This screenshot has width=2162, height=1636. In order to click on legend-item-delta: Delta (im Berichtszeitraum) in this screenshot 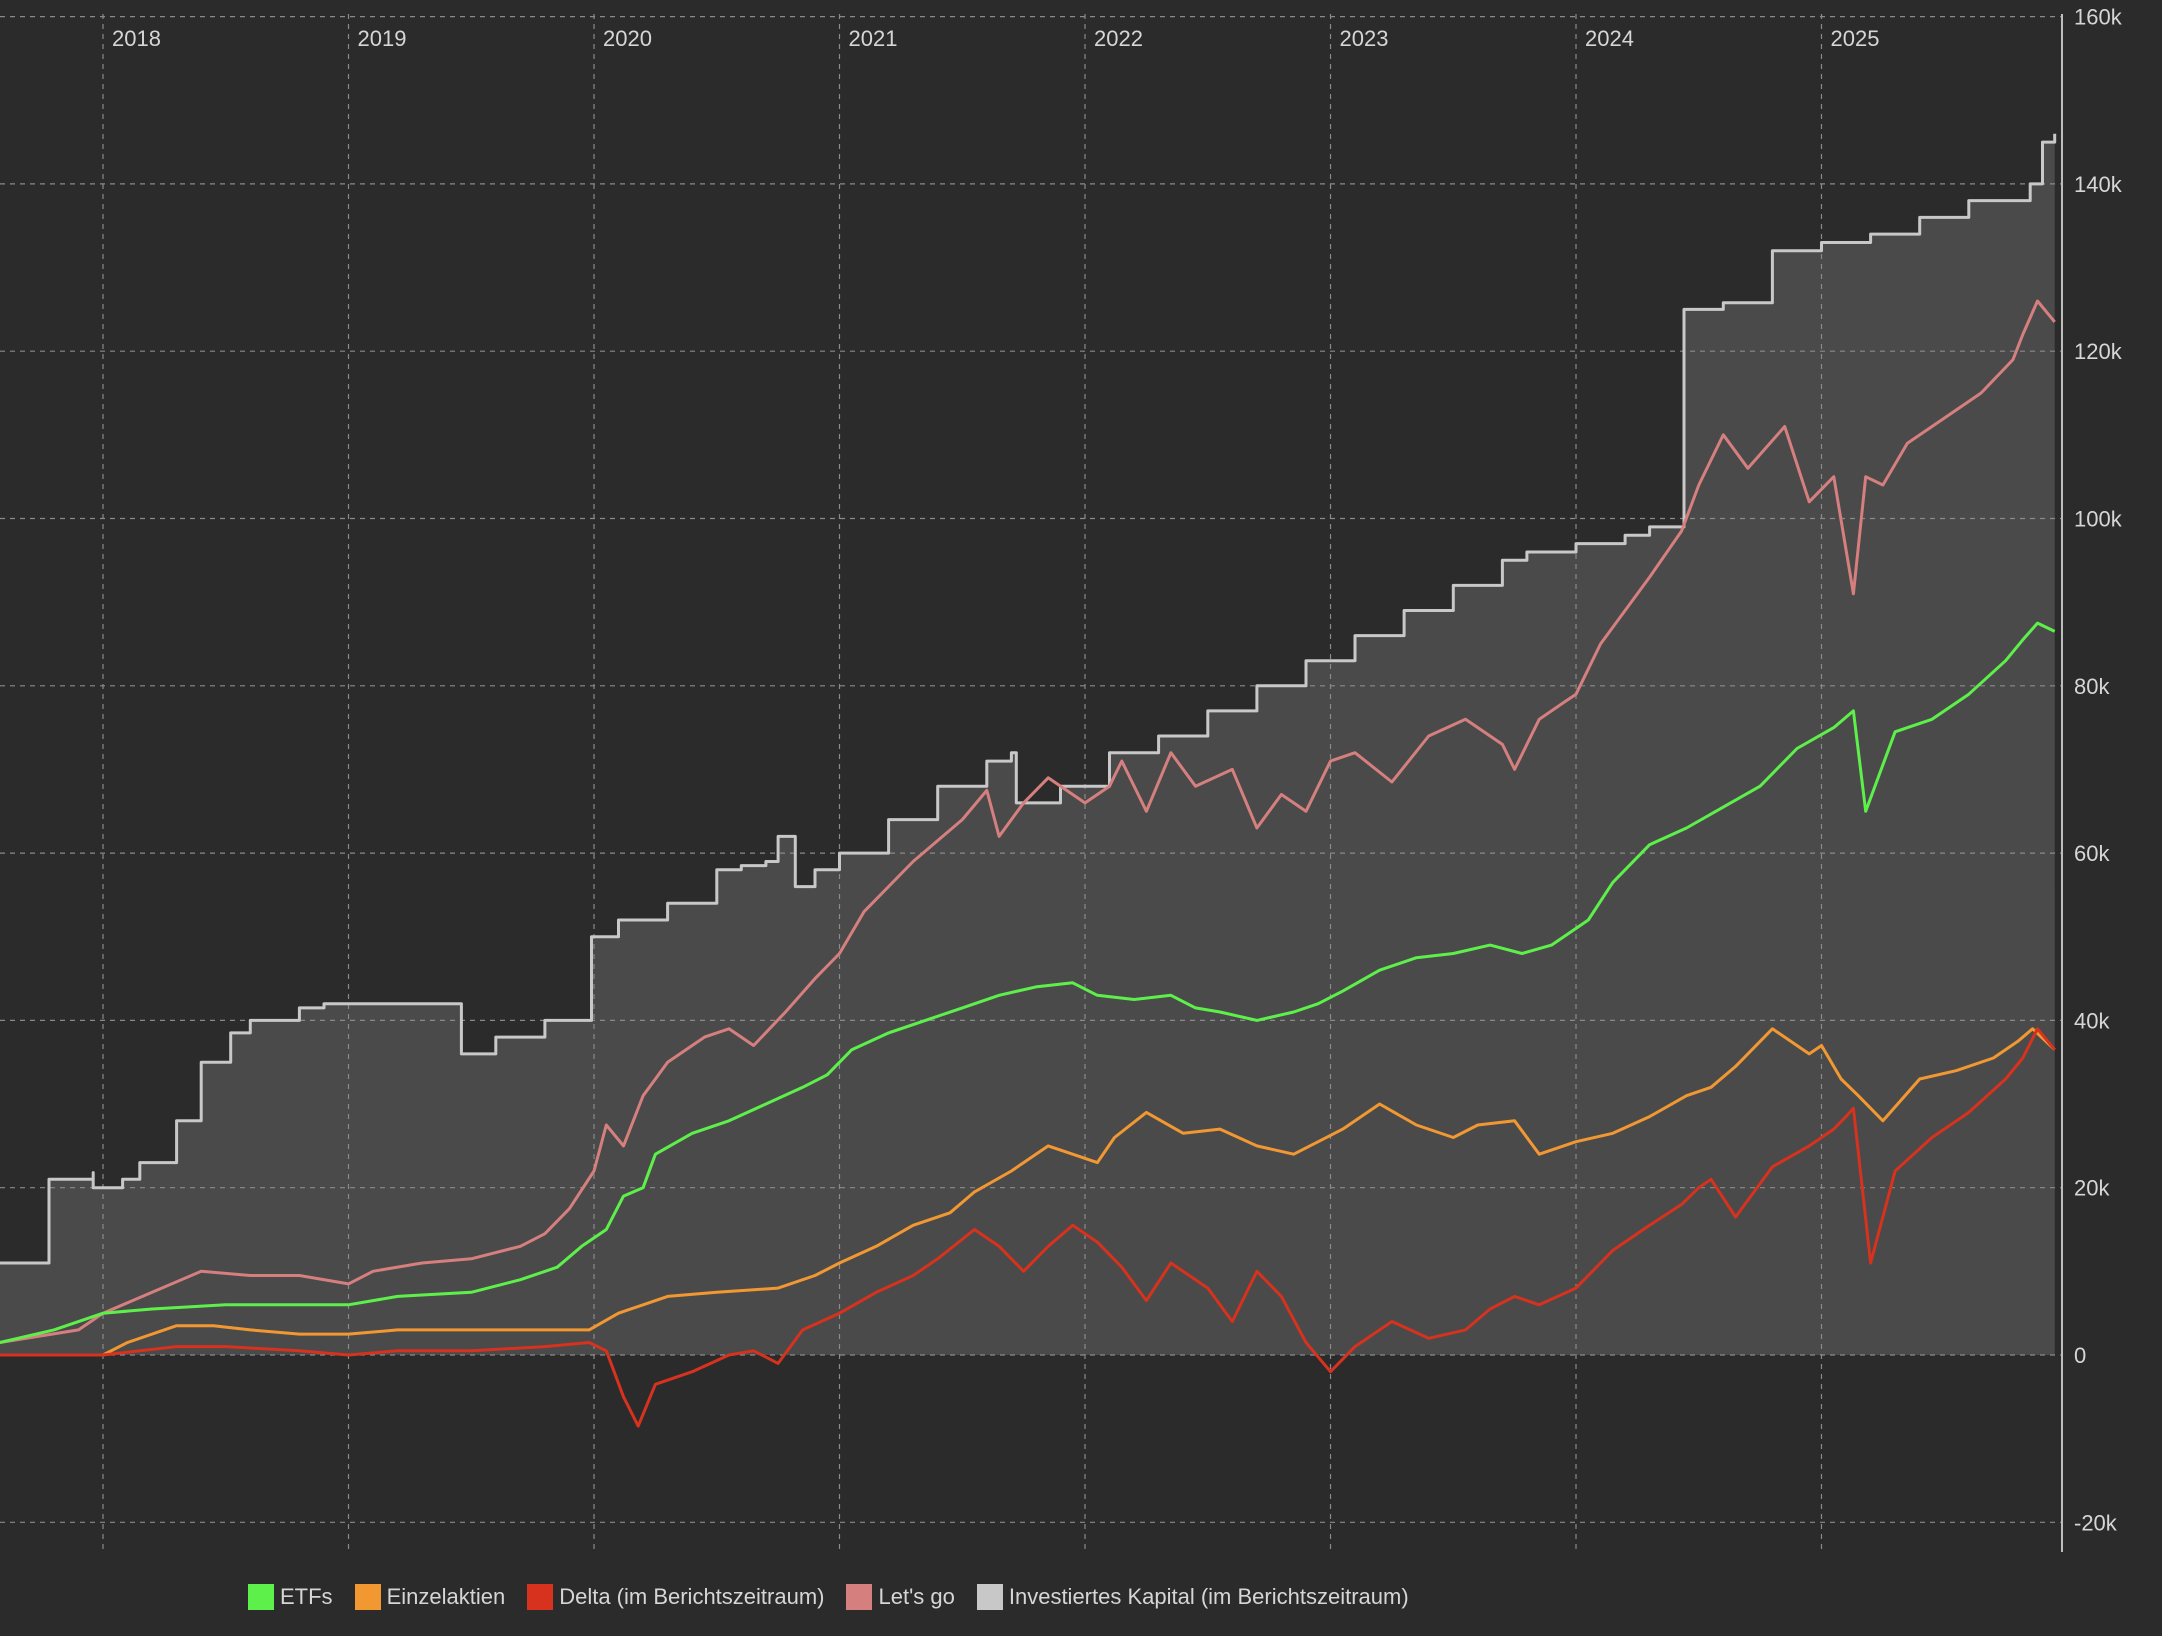, I will do `click(675, 1597)`.